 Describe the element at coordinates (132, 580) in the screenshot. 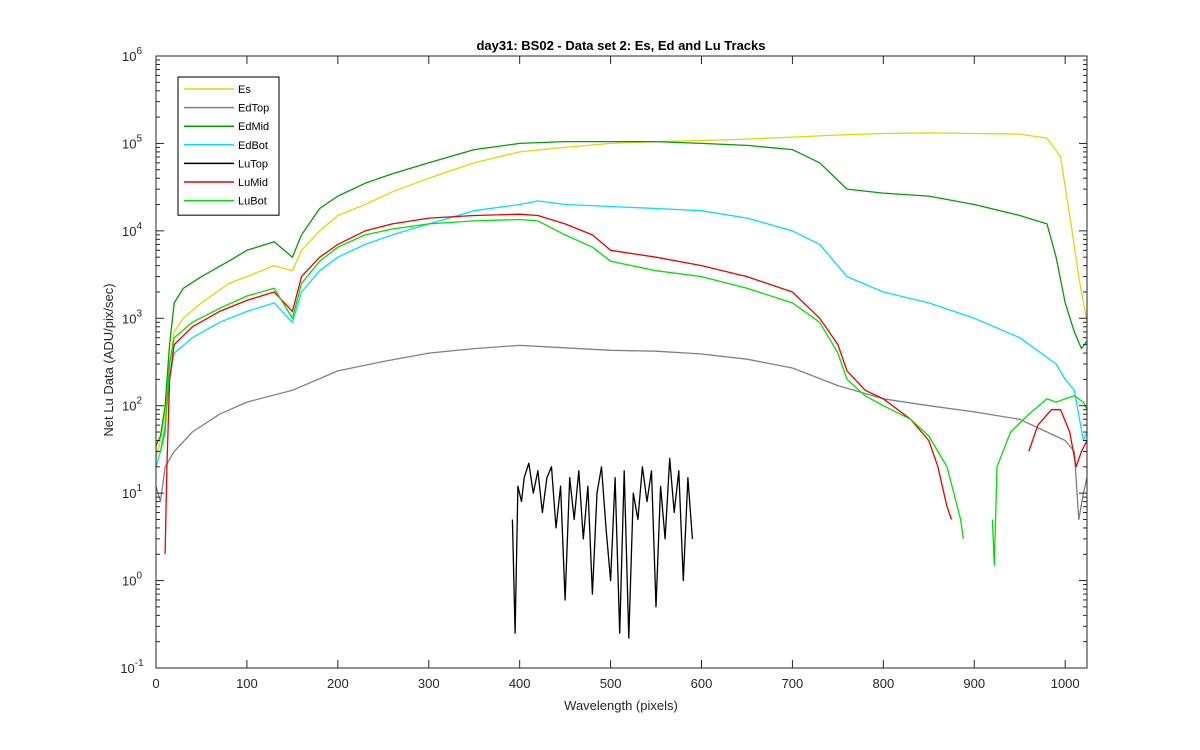

I see `y-tick-label: 10⁰` at that location.